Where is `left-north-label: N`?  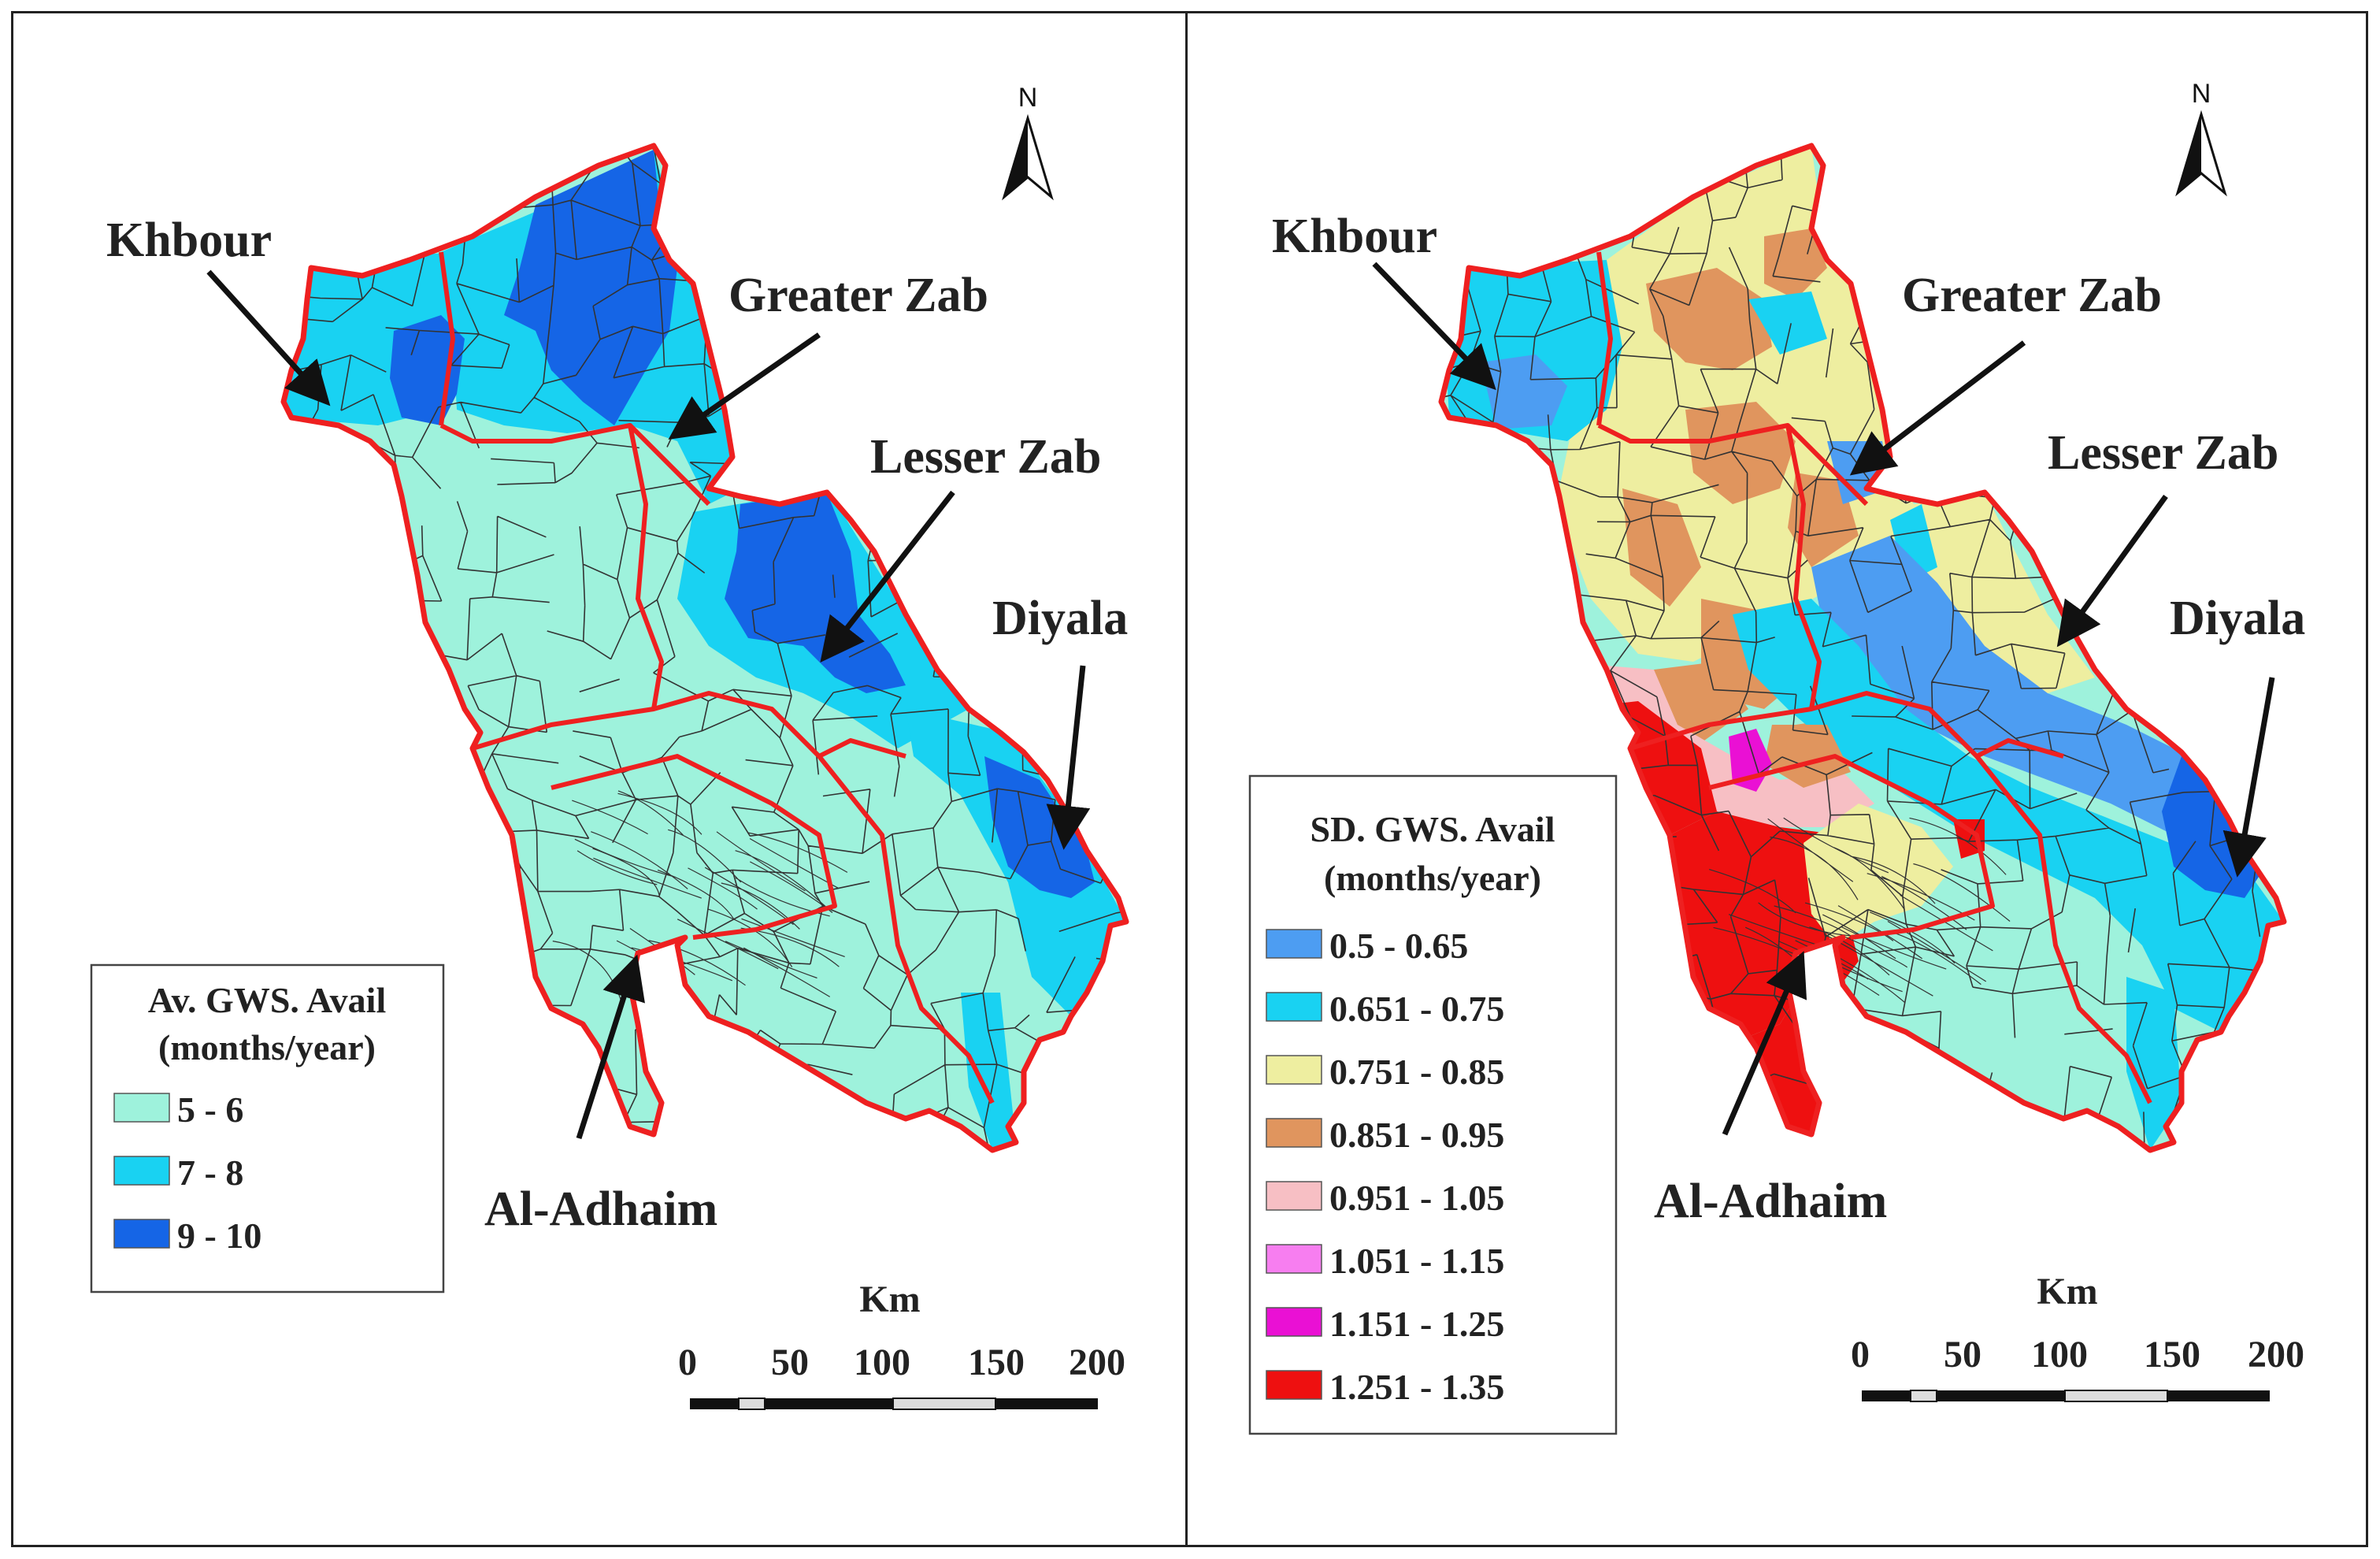 left-north-label: N is located at coordinates (1028, 98).